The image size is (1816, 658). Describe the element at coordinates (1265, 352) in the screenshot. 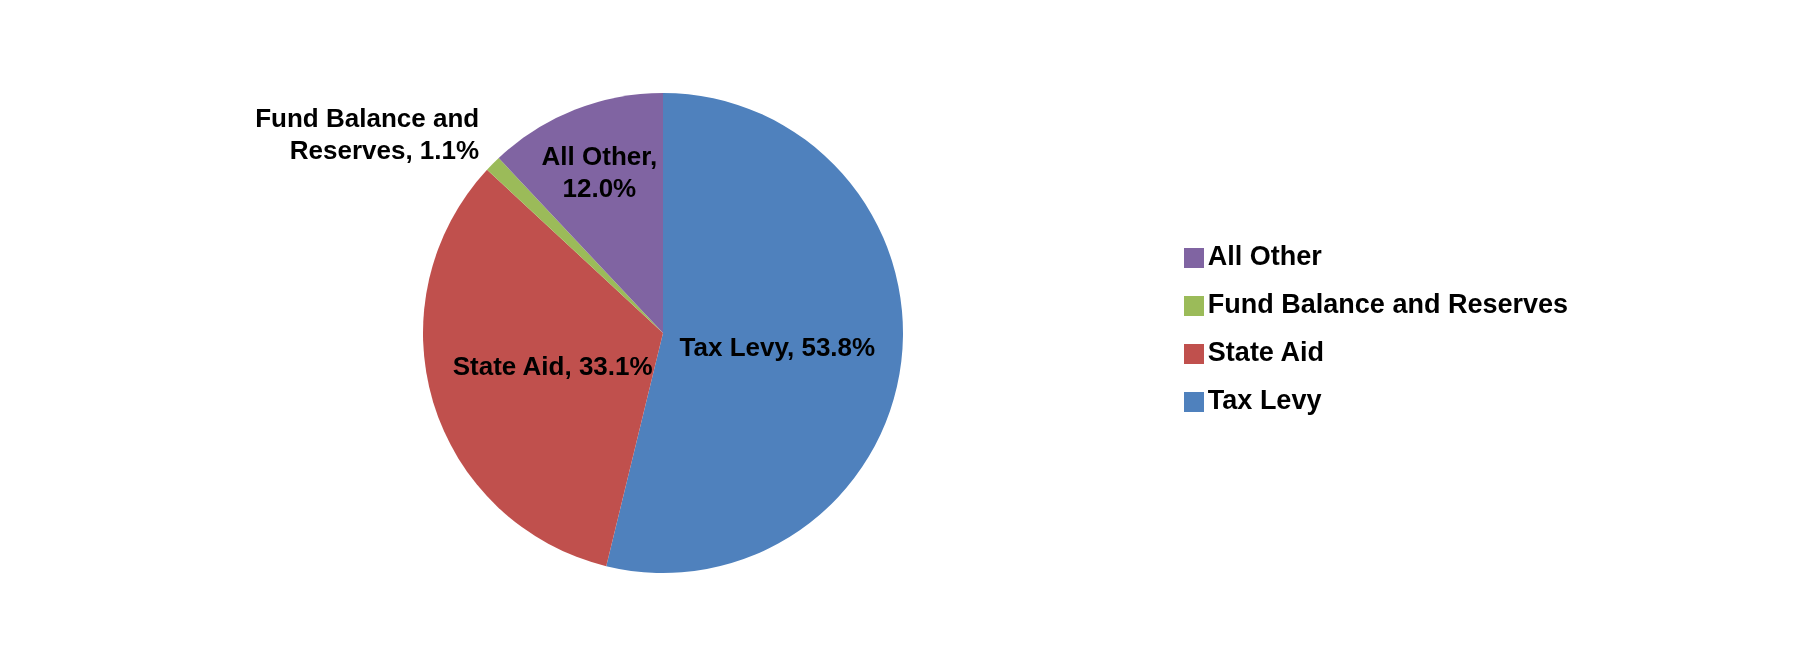

I see `legend-label: State Aid` at that location.